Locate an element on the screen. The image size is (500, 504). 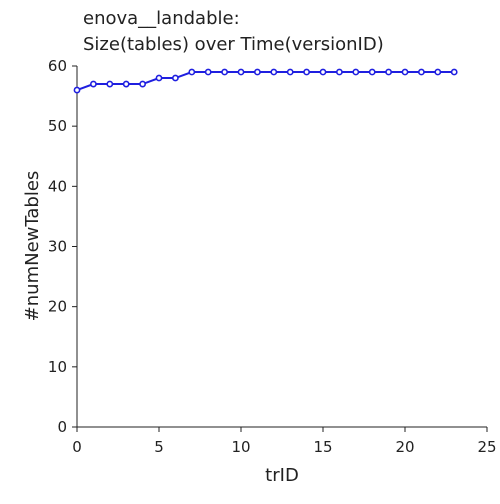
series-layer is located at coordinates (265, 81).